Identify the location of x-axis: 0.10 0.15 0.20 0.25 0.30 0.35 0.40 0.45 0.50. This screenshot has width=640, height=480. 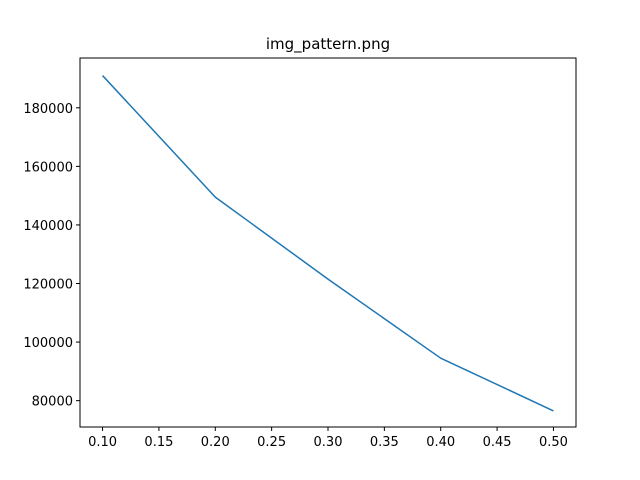
(328, 438).